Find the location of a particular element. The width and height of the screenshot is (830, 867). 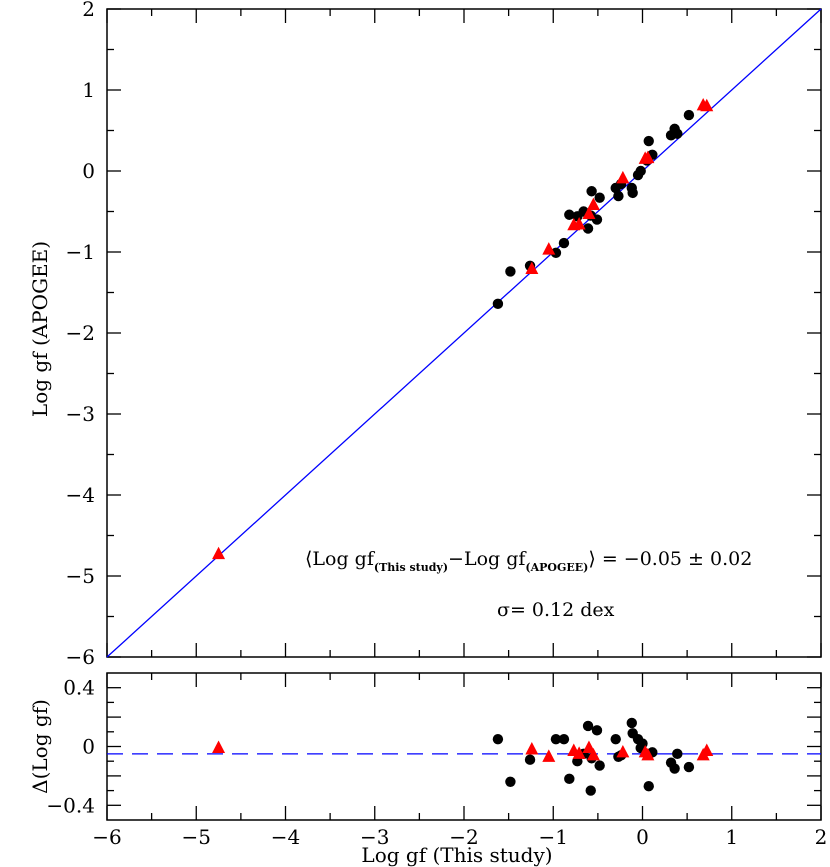

residual-y-axis-label: Δ(Log gf) is located at coordinates (40, 746).